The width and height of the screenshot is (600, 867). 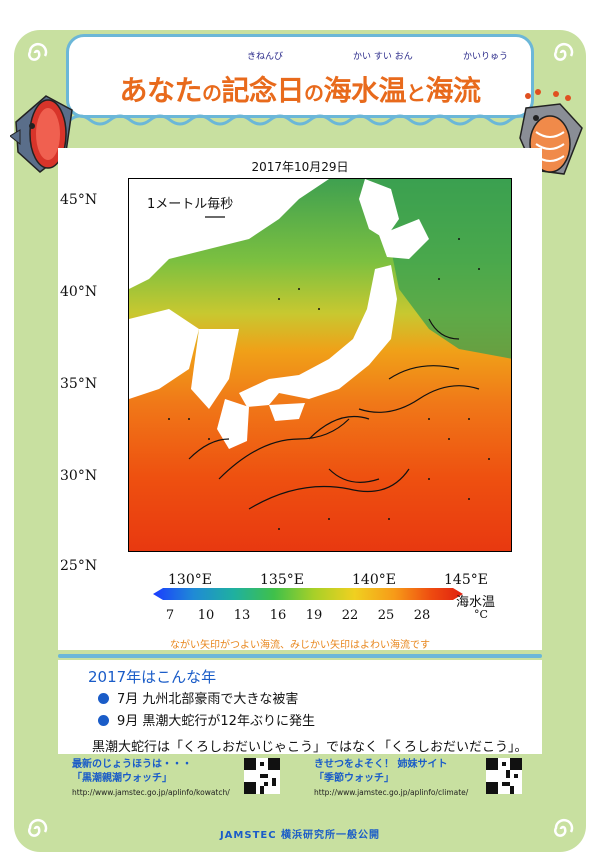 I want to click on land-sakhalin, so click(x=379, y=209).